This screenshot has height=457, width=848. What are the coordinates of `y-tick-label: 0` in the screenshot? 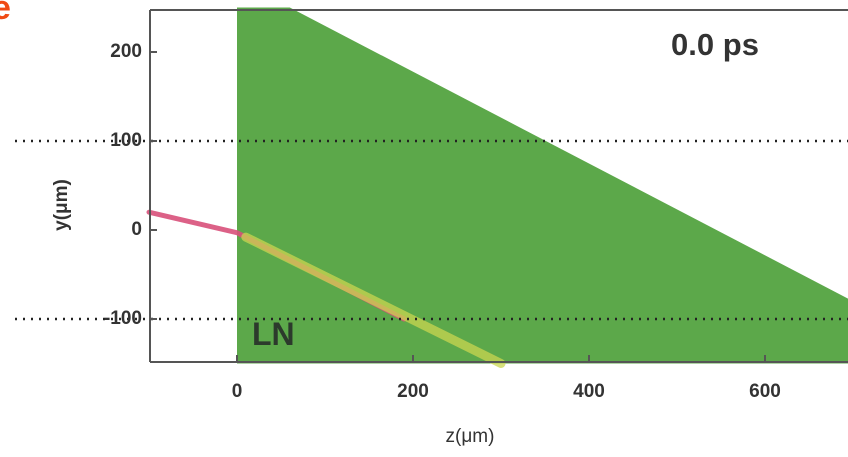 It's located at (136, 229).